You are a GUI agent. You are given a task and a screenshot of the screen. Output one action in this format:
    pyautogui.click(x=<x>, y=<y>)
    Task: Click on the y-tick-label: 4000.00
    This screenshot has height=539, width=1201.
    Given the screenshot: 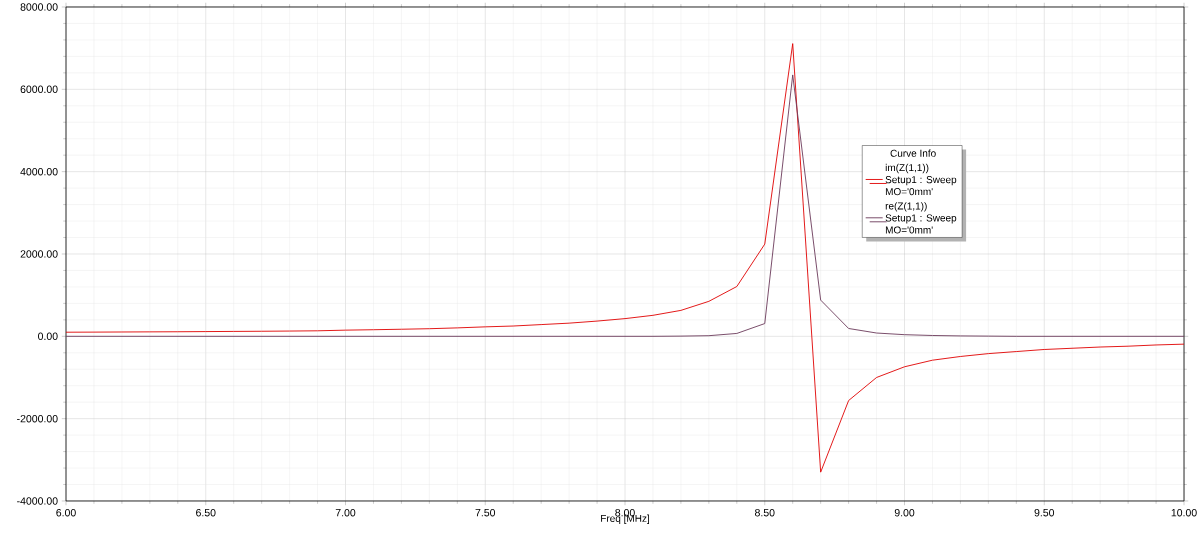 What is the action you would take?
    pyautogui.click(x=39, y=171)
    